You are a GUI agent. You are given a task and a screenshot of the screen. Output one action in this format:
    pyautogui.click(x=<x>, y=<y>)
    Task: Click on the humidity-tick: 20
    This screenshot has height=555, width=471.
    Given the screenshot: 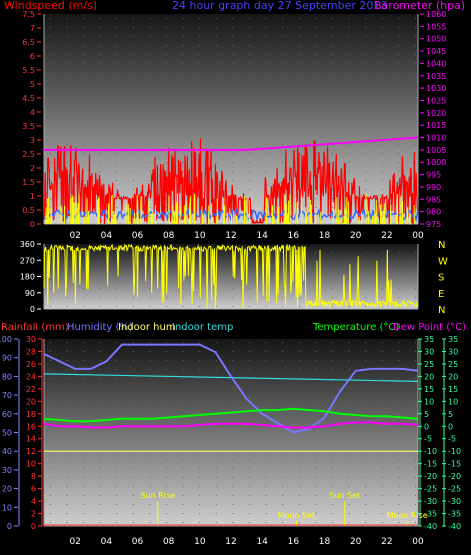 What is the action you would take?
    pyautogui.click(x=7, y=489)
    